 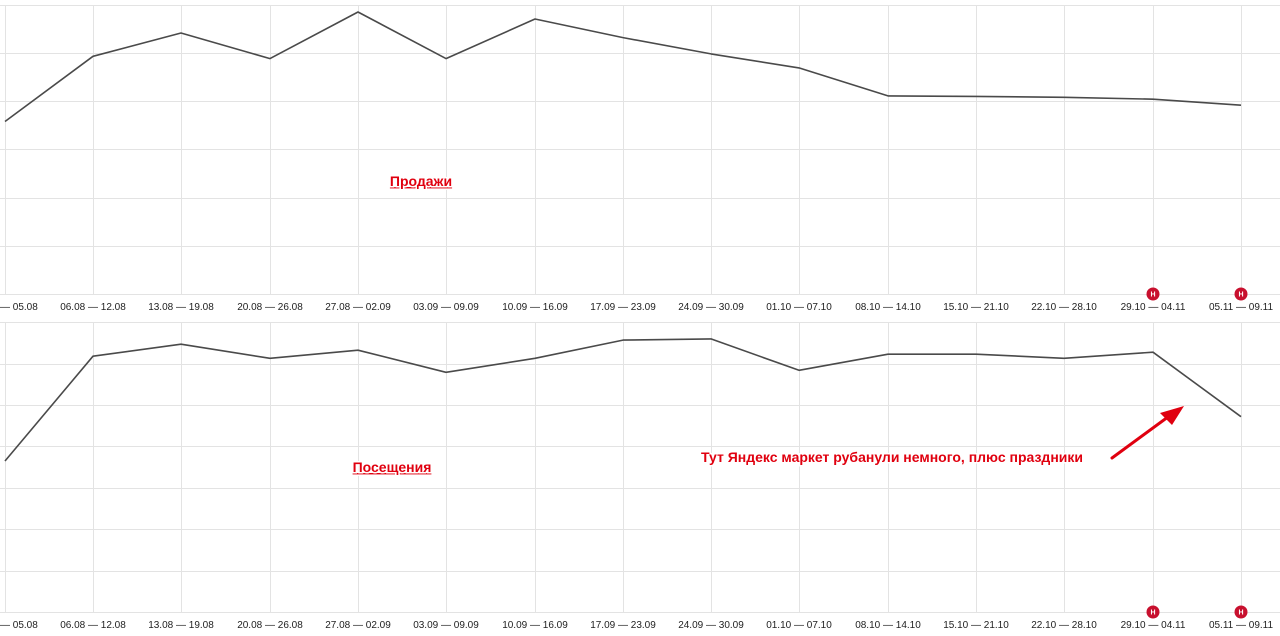 I want to click on visits-tick-label: 29.10 — 04.11, so click(x=1153, y=625).